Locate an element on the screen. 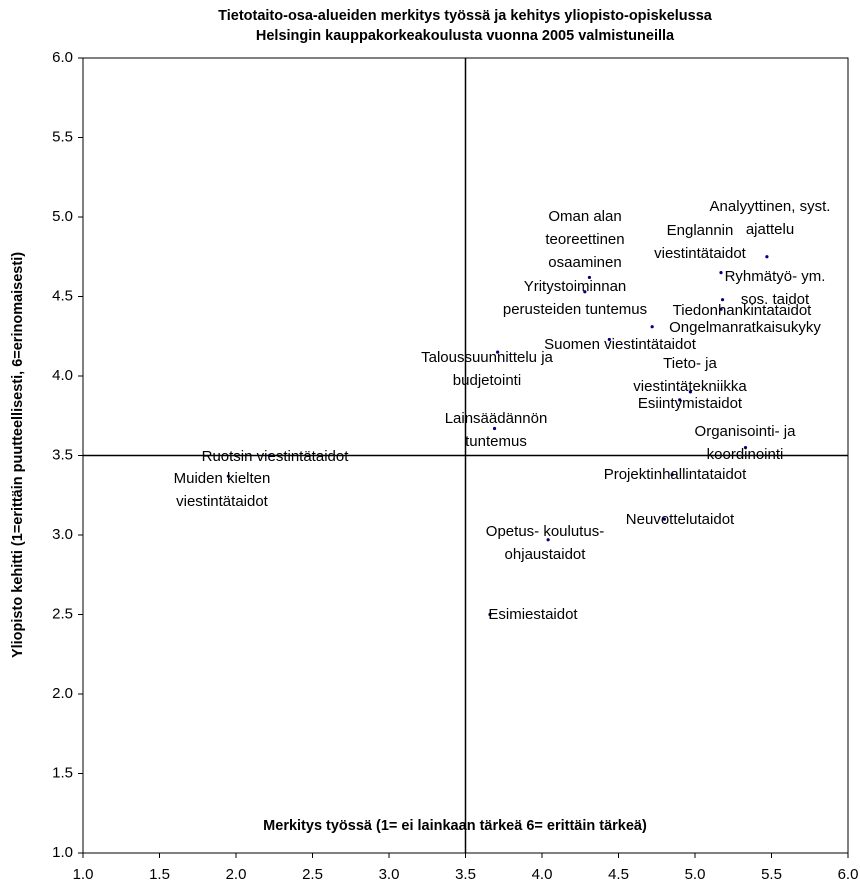  point-label: Organisointi- ja is located at coordinates (746, 431).